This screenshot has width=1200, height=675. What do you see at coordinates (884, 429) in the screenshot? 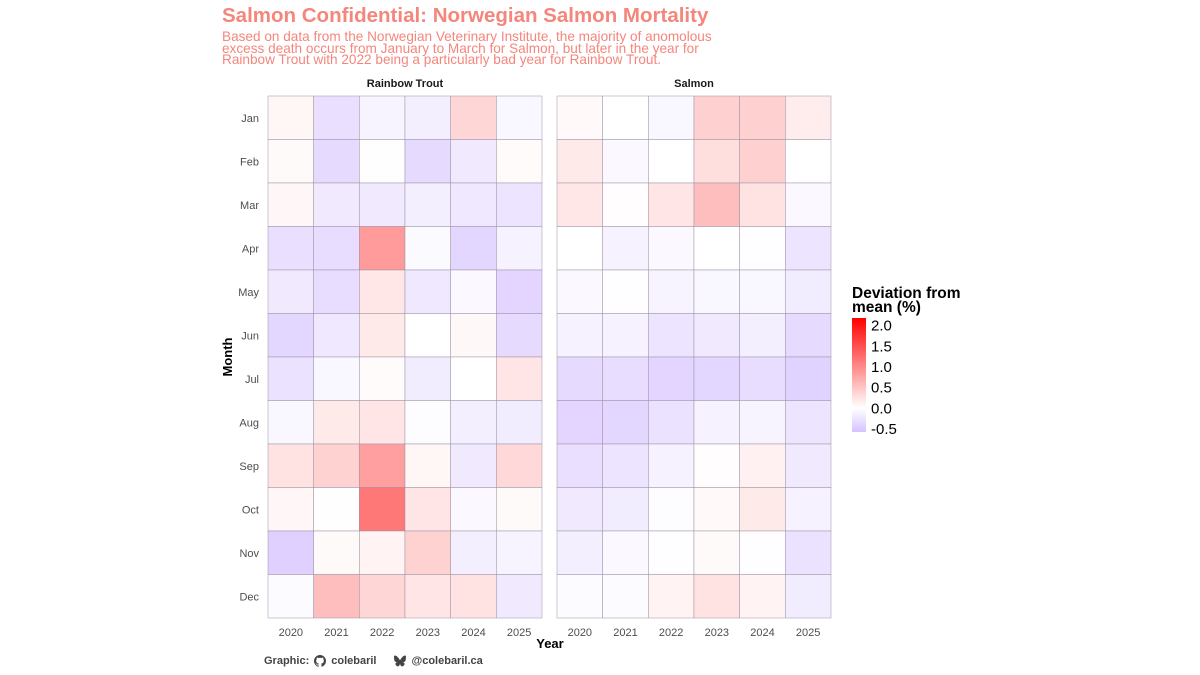
I see `legend-tick-label: -0.5` at bounding box center [884, 429].